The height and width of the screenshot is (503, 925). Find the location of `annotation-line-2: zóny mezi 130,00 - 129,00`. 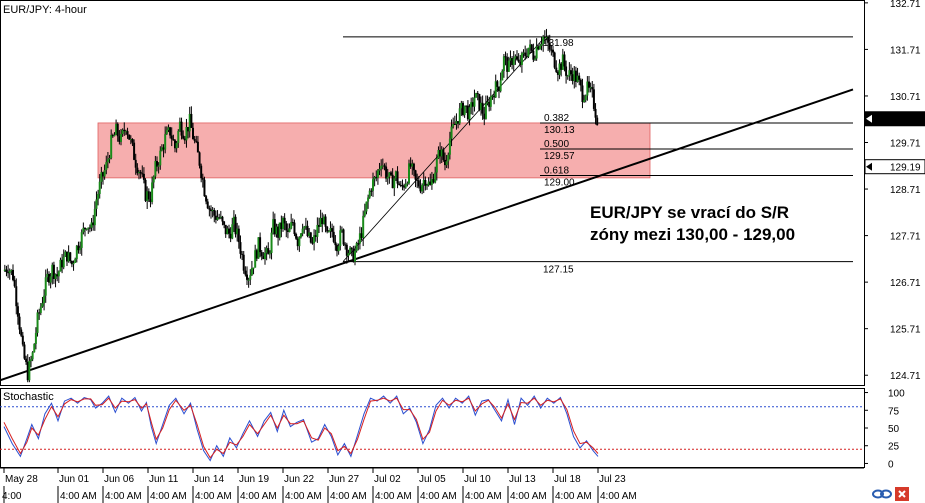

annotation-line-2: zóny mezi 130,00 - 129,00 is located at coordinates (692, 234).